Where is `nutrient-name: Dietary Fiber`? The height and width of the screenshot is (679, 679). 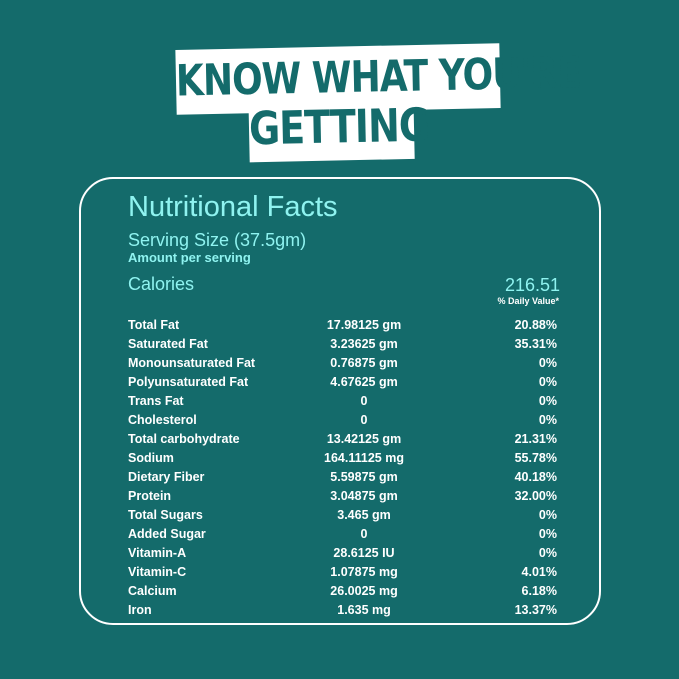
nutrient-name: Dietary Fiber is located at coordinates (166, 477).